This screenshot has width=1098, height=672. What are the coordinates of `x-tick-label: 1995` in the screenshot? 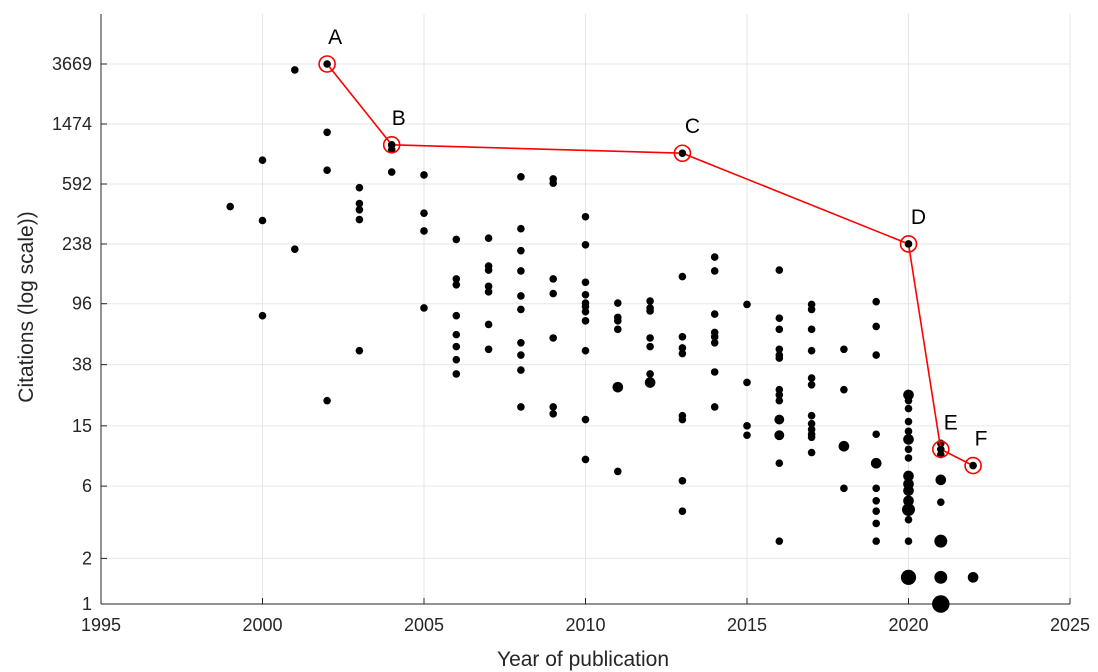 It's located at (101, 625).